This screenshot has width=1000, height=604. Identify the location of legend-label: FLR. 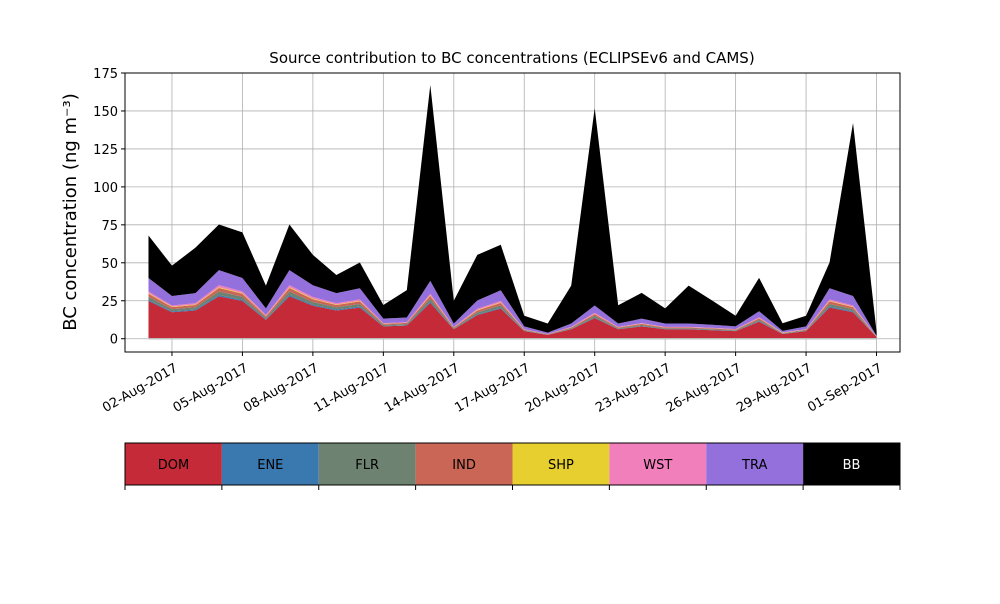
(367, 465).